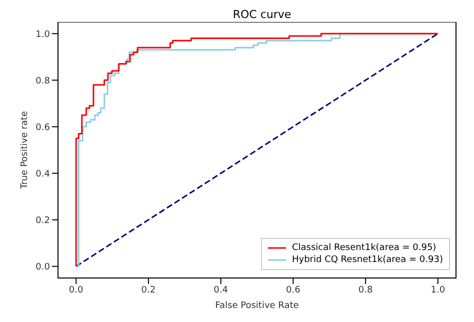  What do you see at coordinates (148, 290) in the screenshot?
I see `x-tick-label: 0.2` at bounding box center [148, 290].